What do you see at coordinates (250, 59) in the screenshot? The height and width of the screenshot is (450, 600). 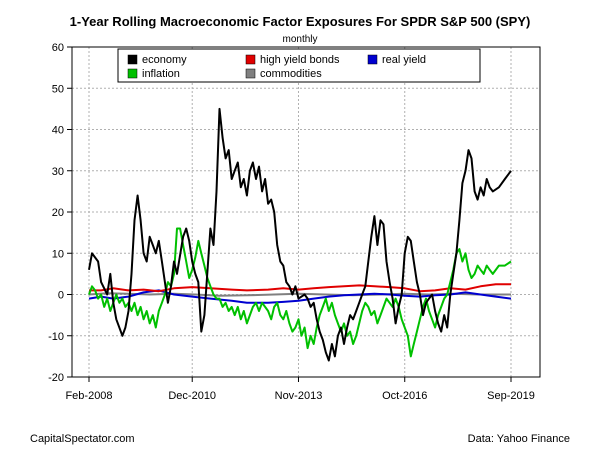 I see `legend-swatch-high-yield-bonds` at bounding box center [250, 59].